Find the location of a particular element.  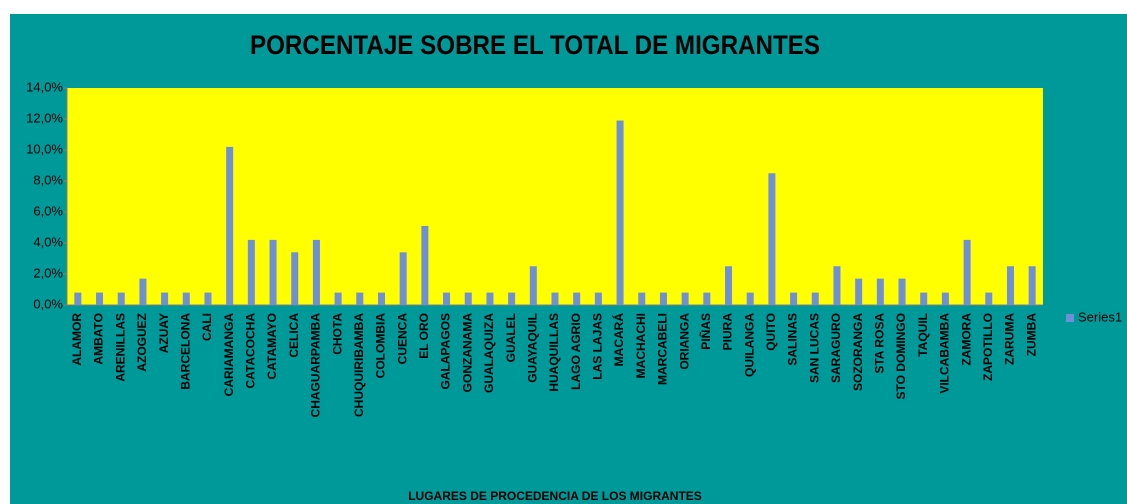

x-tick-label: LAGO AGRIO is located at coordinates (576, 351).